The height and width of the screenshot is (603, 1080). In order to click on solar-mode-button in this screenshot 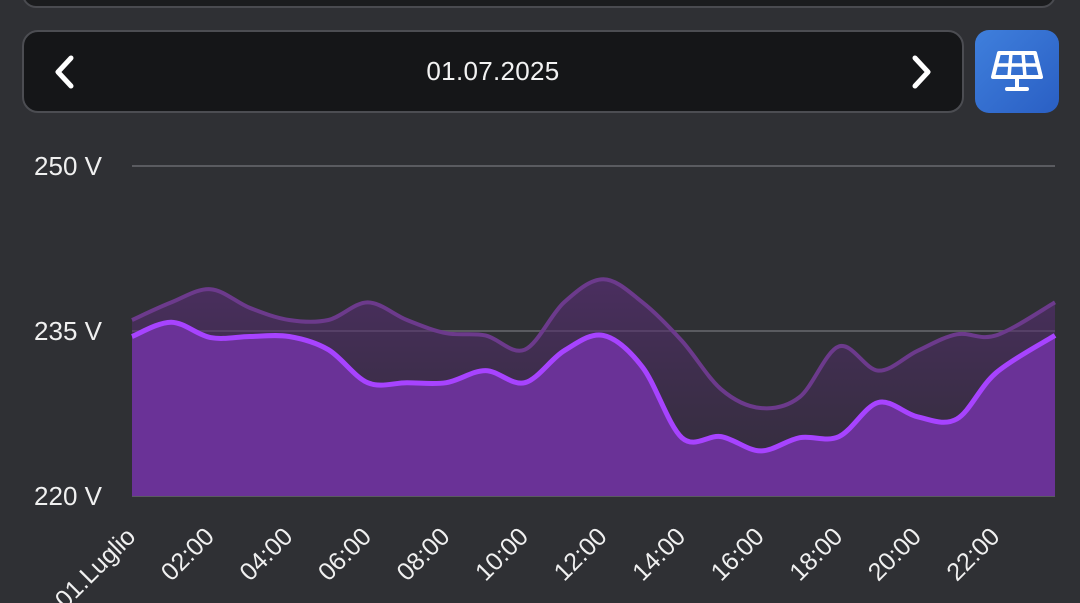, I will do `click(1017, 71)`.